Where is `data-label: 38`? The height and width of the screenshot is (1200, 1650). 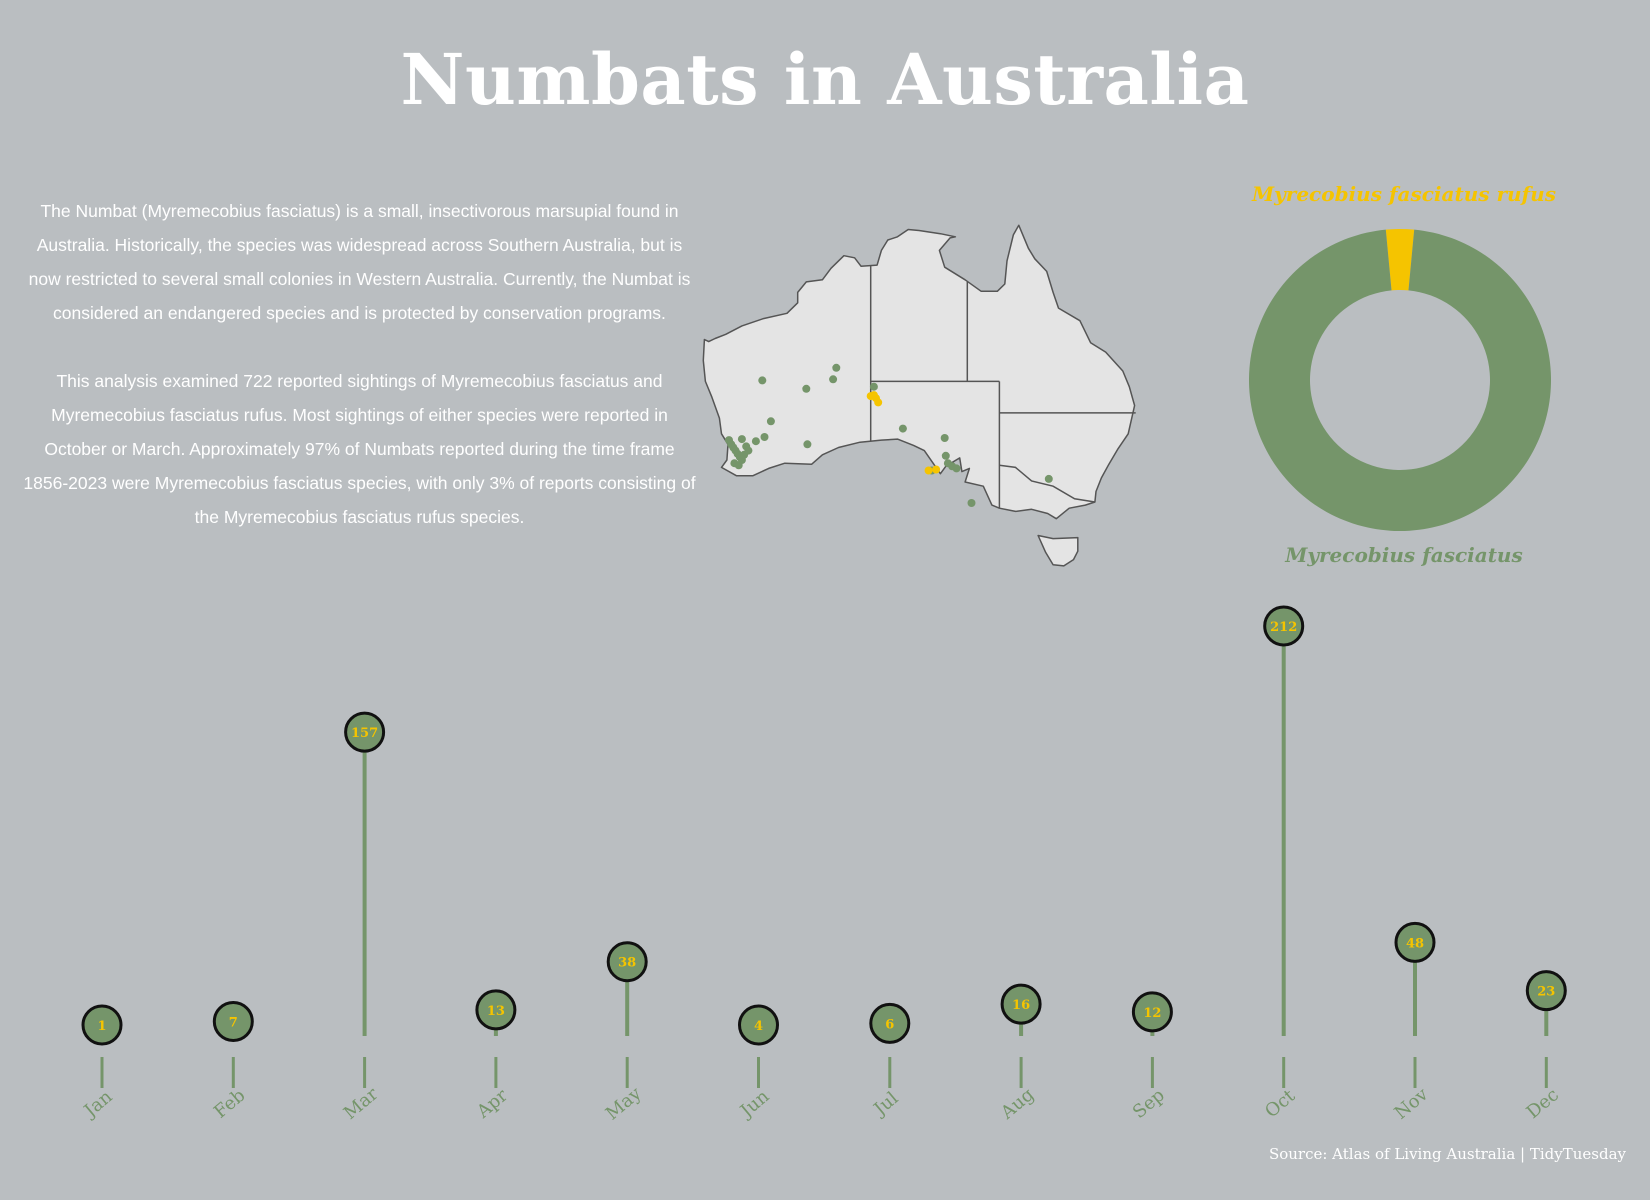
data-label: 38 is located at coordinates (627, 963).